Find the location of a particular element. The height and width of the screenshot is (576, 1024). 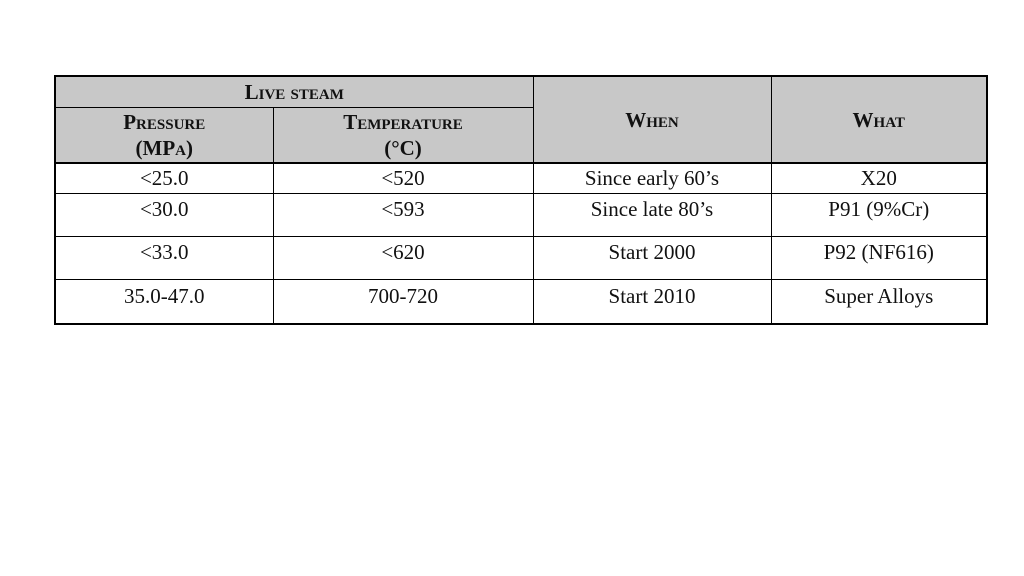

header-text: What is located at coordinates (878, 119).